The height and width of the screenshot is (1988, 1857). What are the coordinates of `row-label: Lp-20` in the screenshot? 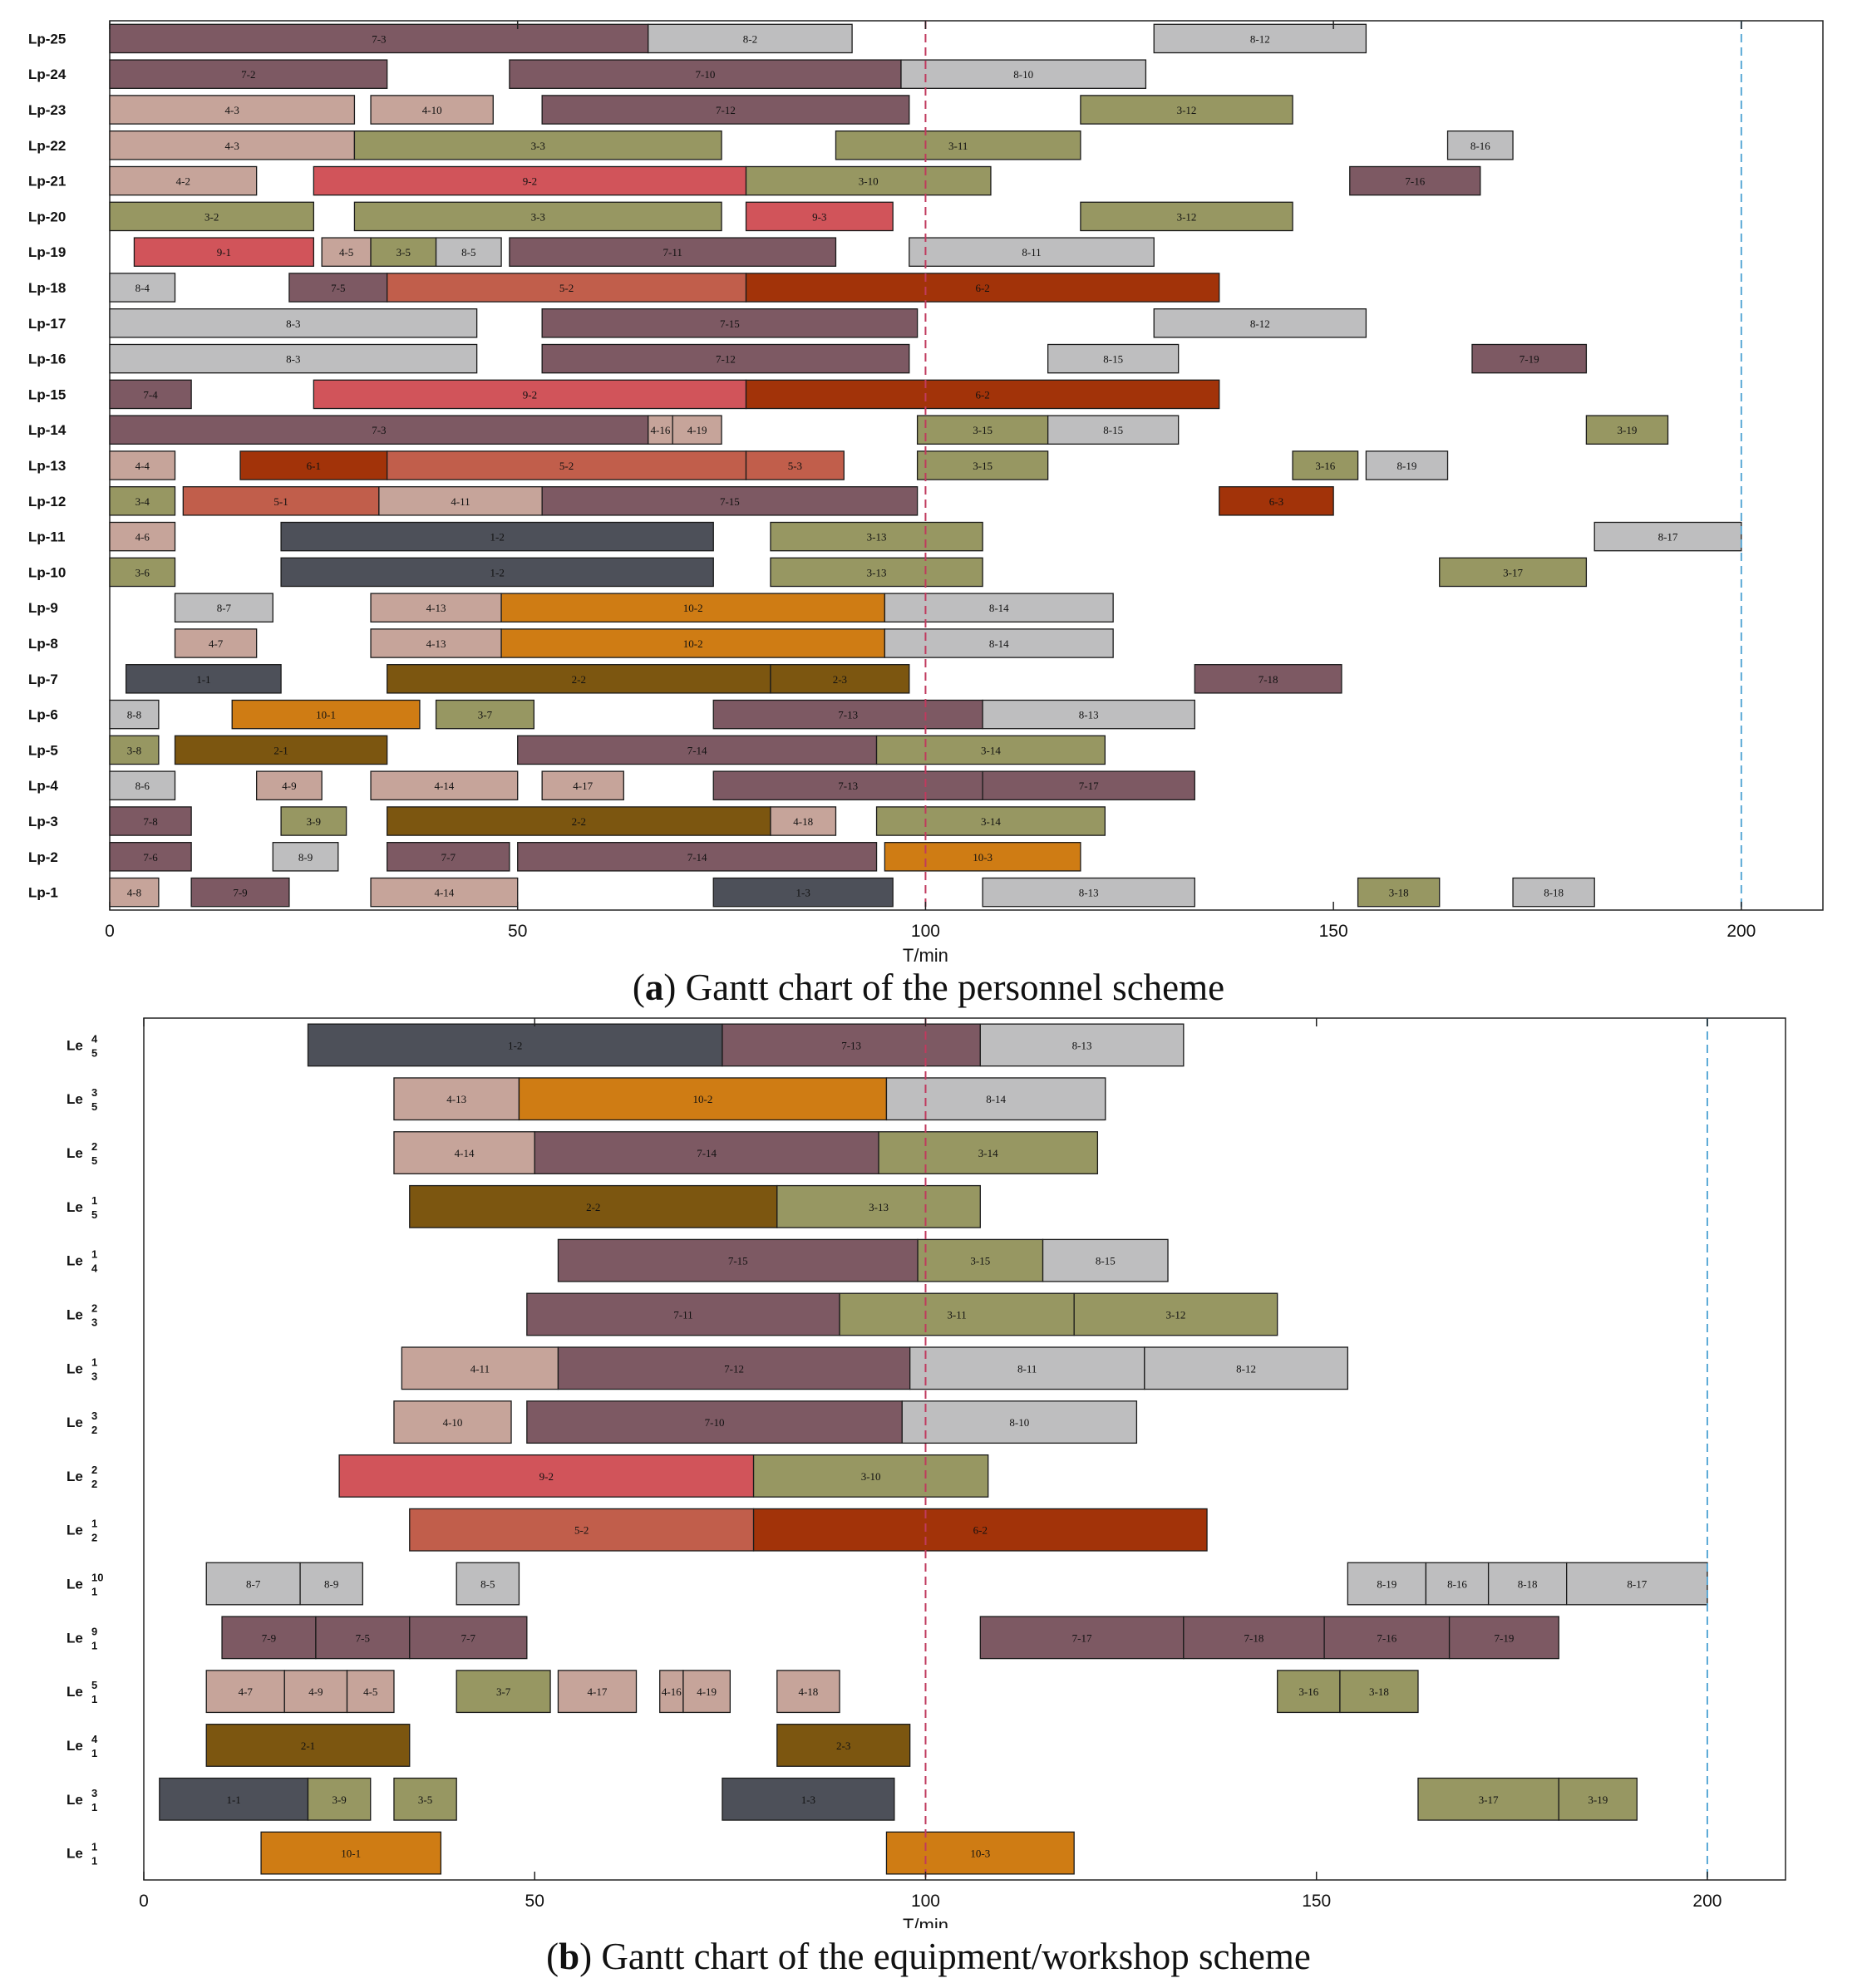 It's located at (47, 217).